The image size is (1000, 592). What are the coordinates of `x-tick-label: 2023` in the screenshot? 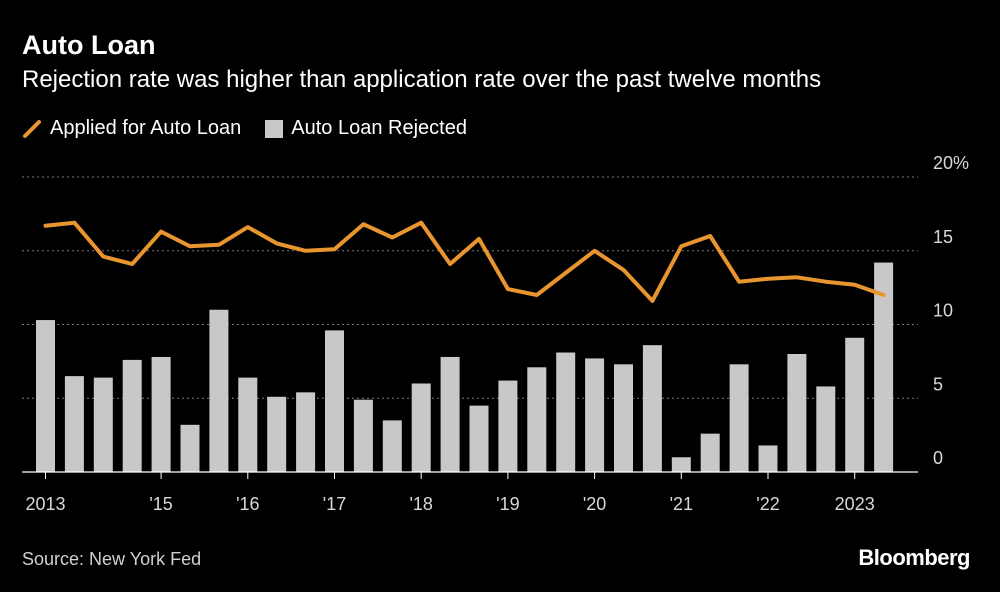 It's located at (855, 504).